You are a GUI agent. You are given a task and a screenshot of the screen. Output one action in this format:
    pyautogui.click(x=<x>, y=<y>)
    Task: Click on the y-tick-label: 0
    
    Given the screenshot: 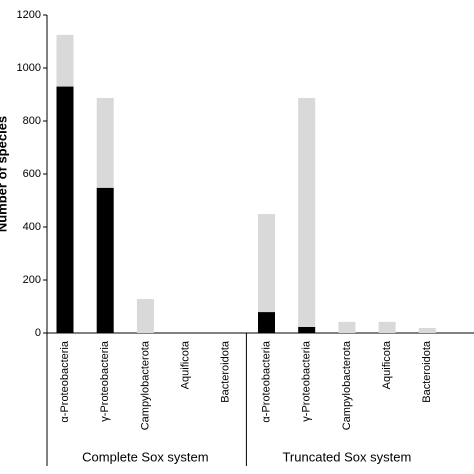 What is the action you would take?
    pyautogui.click(x=38, y=333)
    